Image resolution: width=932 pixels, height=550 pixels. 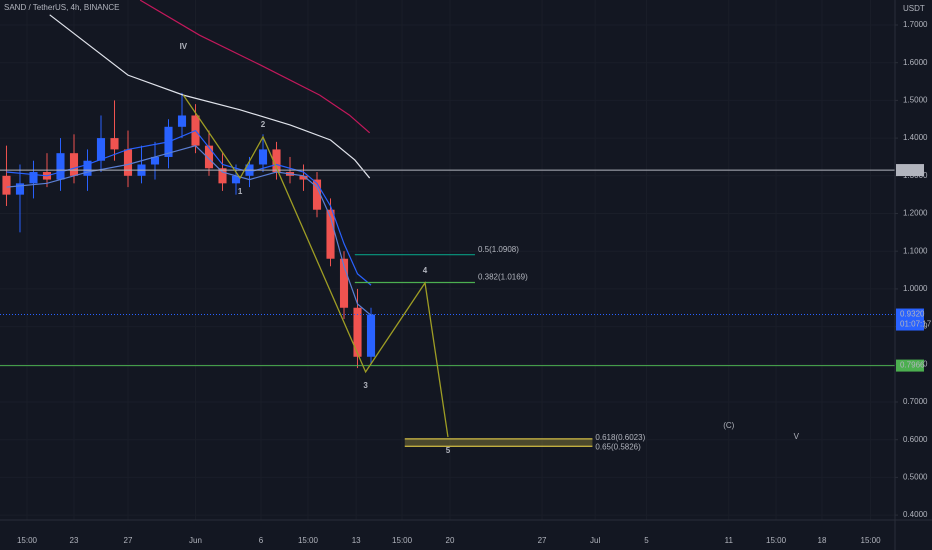 What do you see at coordinates (915, 137) in the screenshot?
I see `y-tick-label: 1.4000` at bounding box center [915, 137].